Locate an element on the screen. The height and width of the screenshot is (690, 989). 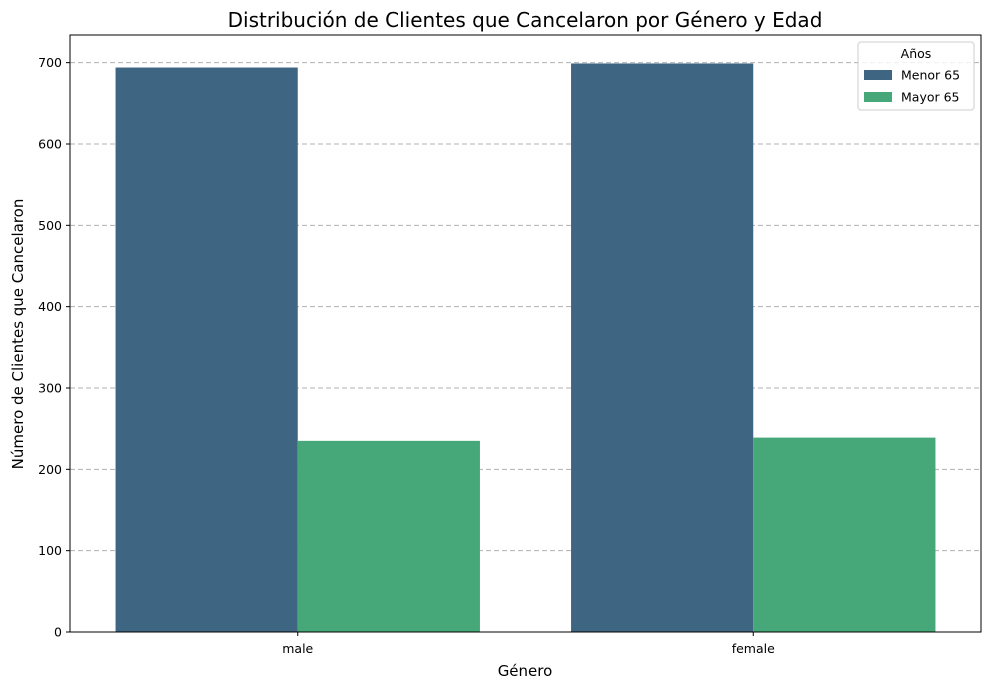
x-tick-label-female: female is located at coordinates (753, 648).